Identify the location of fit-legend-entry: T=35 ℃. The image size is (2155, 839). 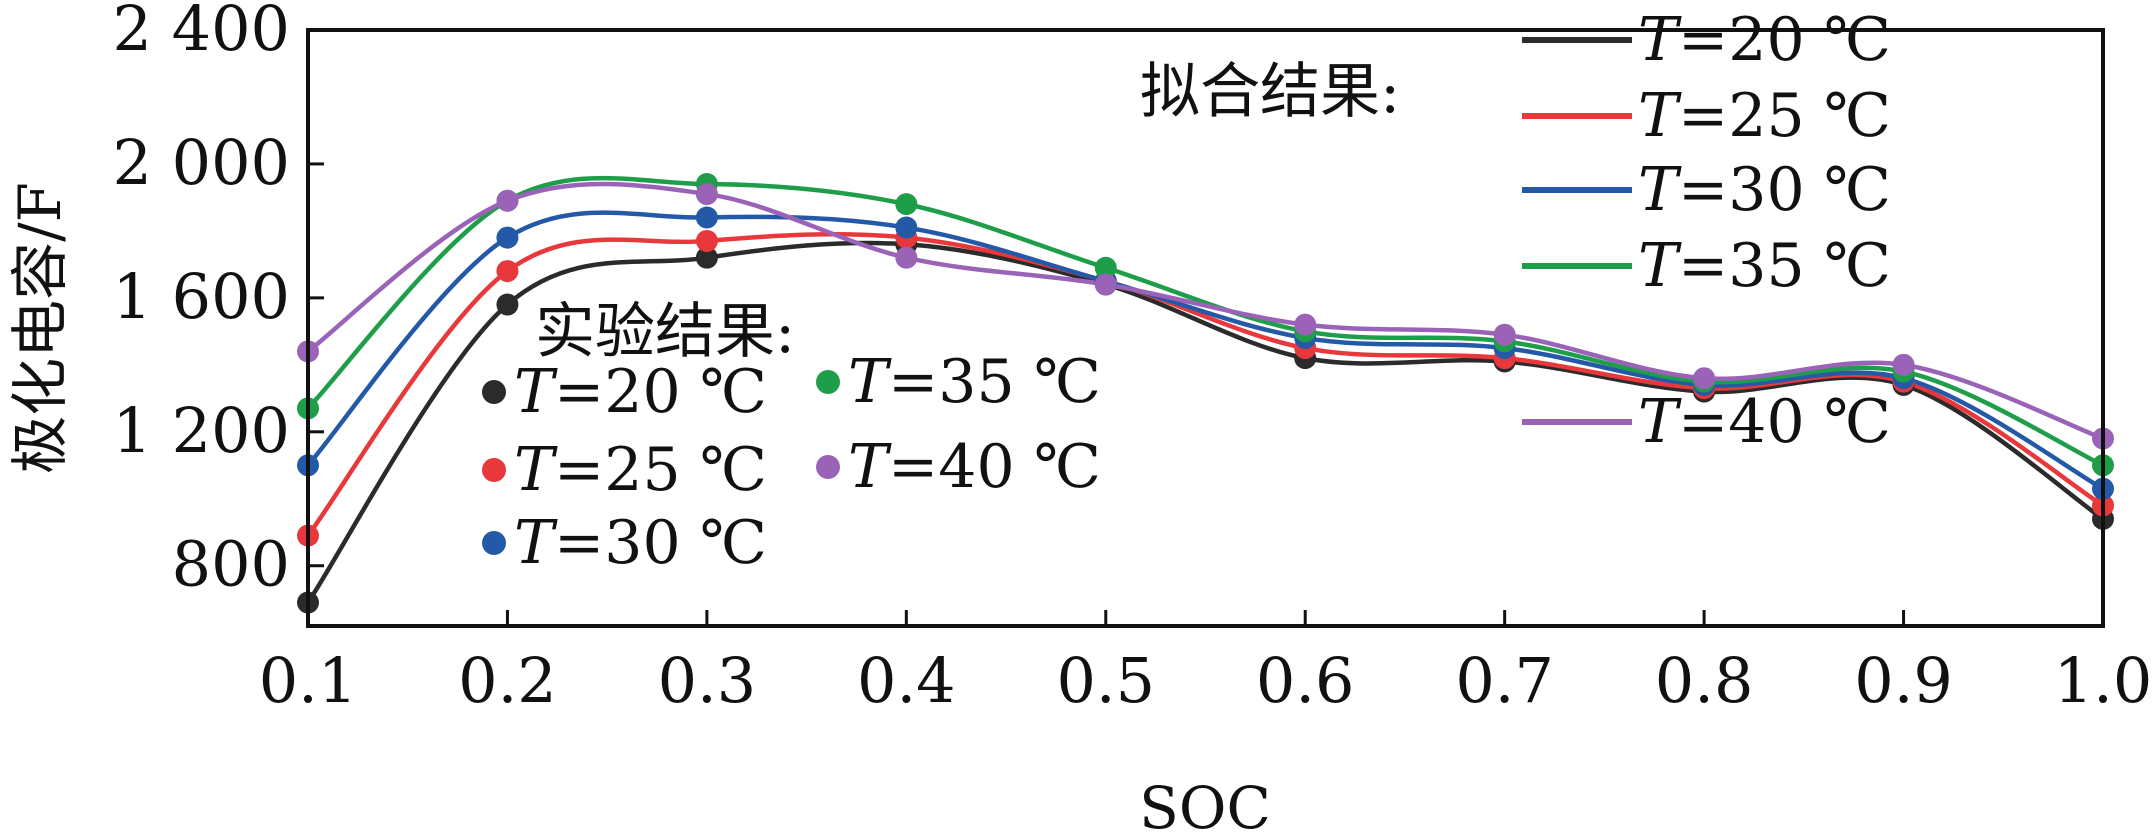
(1764, 266).